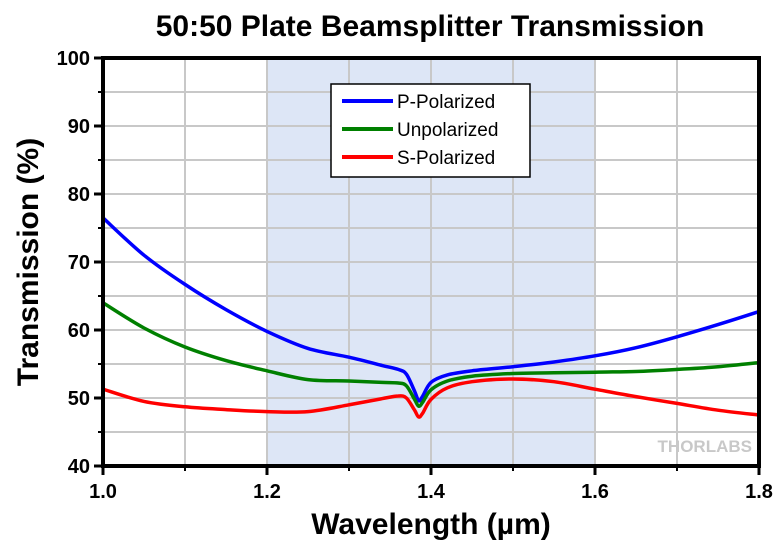  What do you see at coordinates (79, 331) in the screenshot?
I see `y-tick-label: 60` at bounding box center [79, 331].